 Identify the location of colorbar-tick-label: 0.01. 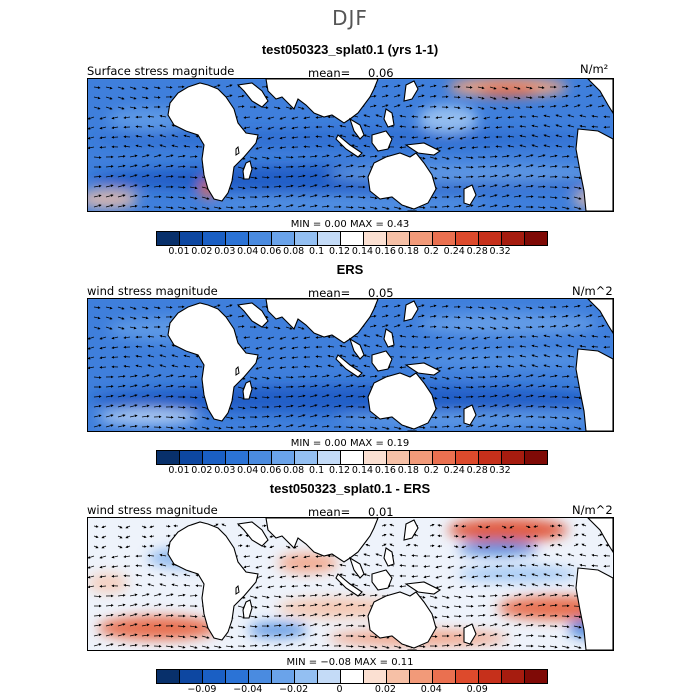
(179, 251).